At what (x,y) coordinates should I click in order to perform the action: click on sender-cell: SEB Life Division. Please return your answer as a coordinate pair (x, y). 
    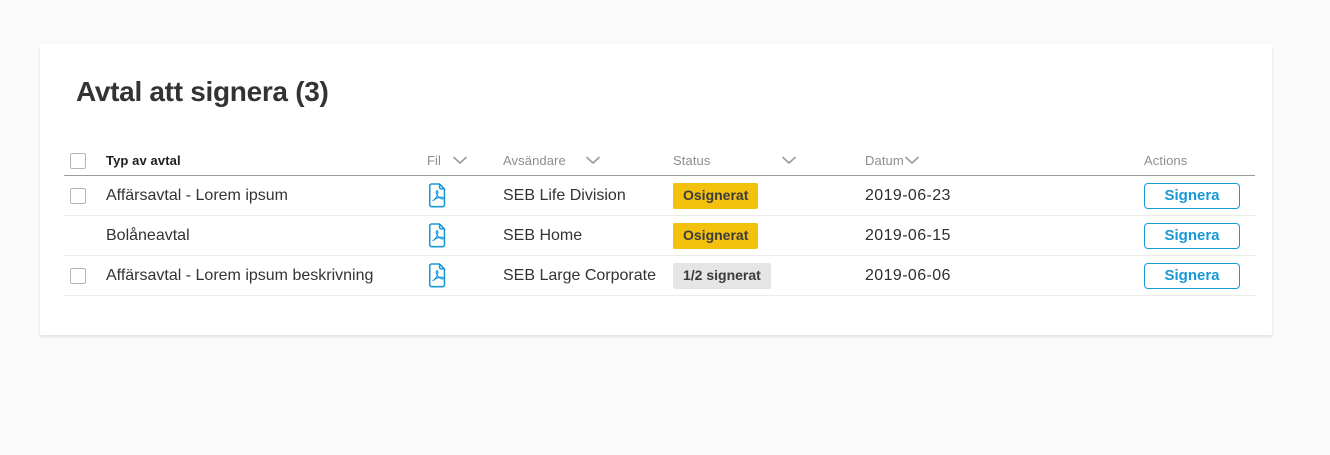
    Looking at the image, I should click on (588, 196).